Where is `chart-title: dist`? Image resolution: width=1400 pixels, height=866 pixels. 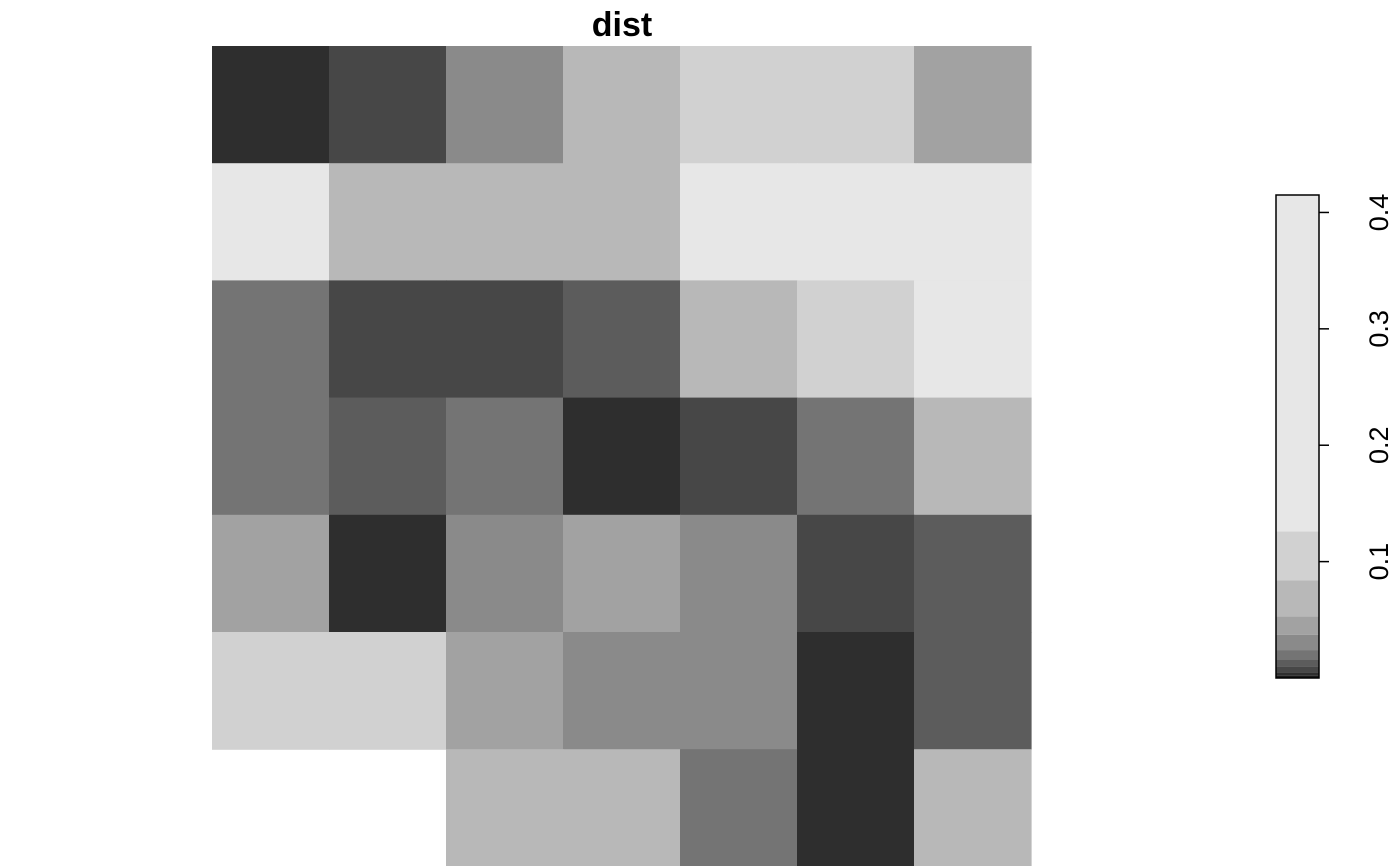 chart-title: dist is located at coordinates (622, 25).